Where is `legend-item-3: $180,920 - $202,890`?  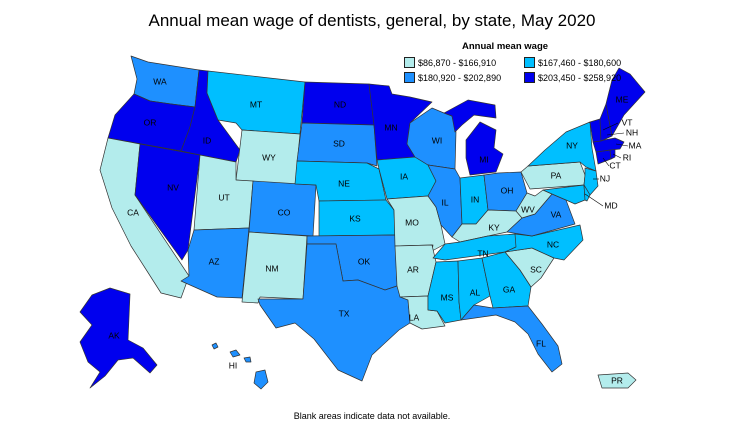 legend-item-3: $180,920 - $202,890 is located at coordinates (464, 77).